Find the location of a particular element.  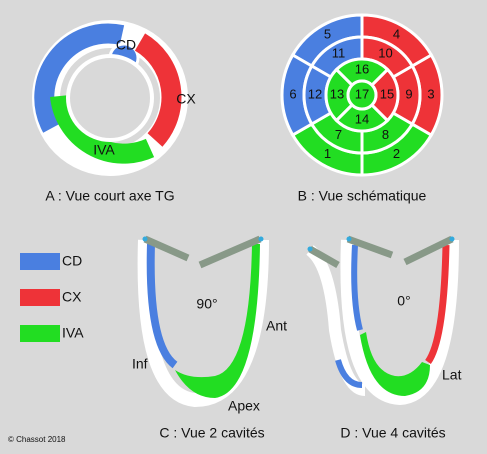

panel-c: 90° Ant Inf Apex C : Vue 2 cavités is located at coordinates (209, 338).